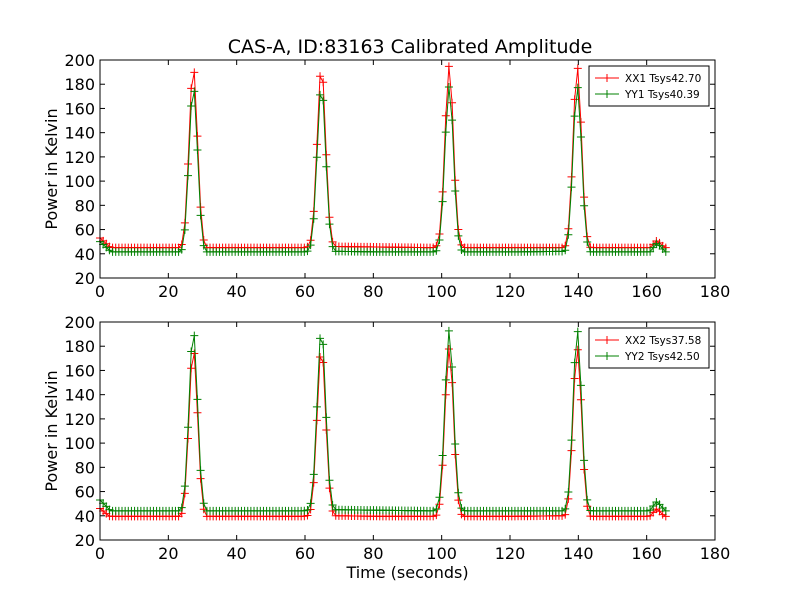  I want to click on legend-label: YY1 Tsys40.39, so click(662, 95).